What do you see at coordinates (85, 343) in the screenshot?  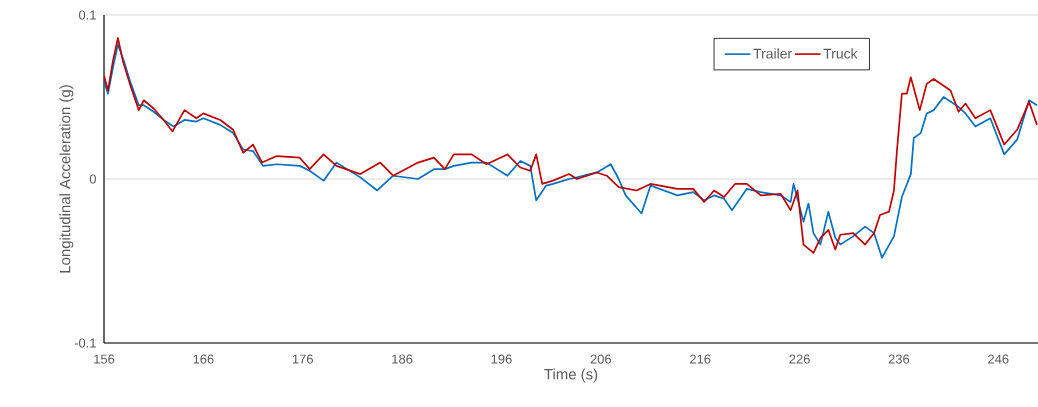 I see `y-tick-label: -0.1` at bounding box center [85, 343].